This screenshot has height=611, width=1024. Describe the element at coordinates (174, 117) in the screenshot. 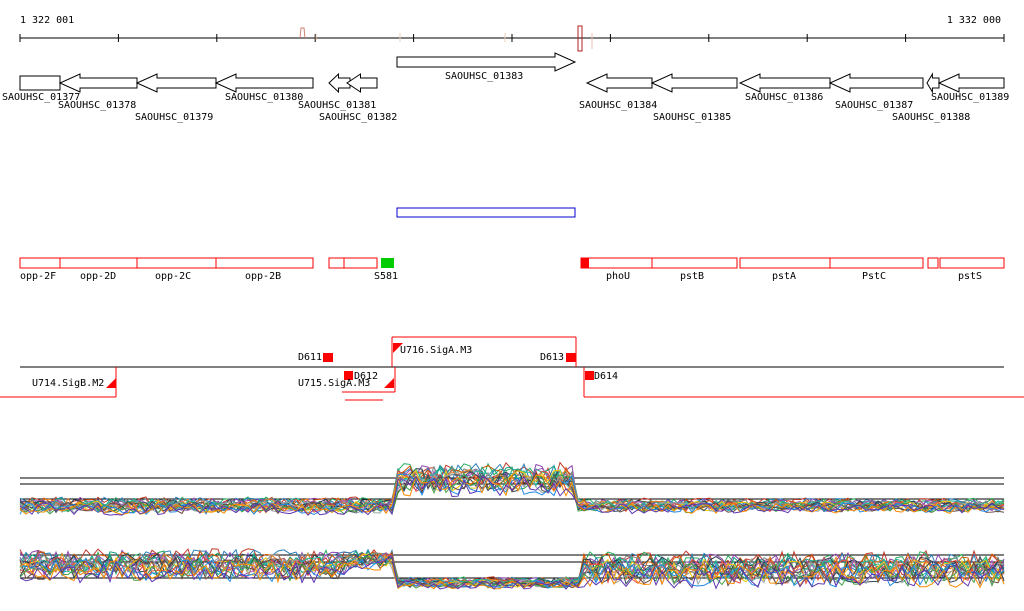

I see `gene-label: SAOUHSC_01379` at that location.